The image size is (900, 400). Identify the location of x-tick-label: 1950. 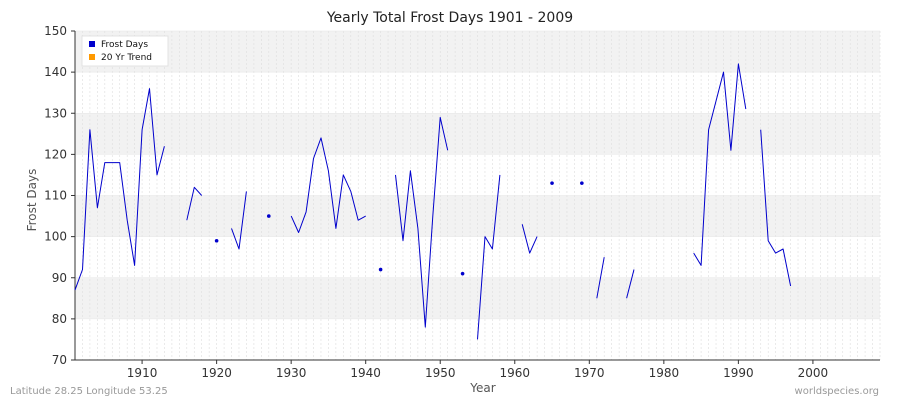
(440, 373).